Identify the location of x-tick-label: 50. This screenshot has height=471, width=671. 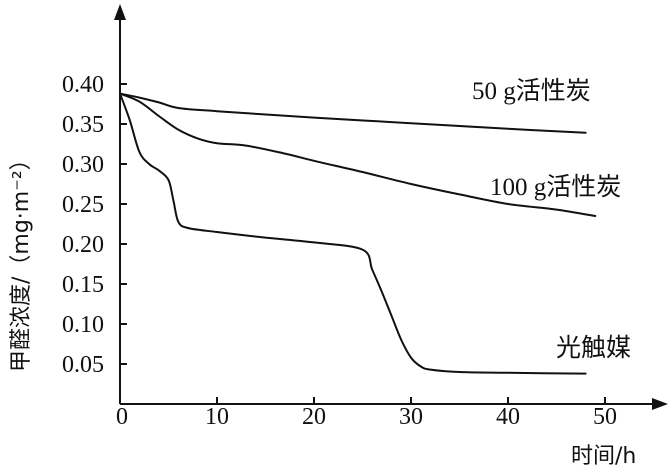
(605, 417).